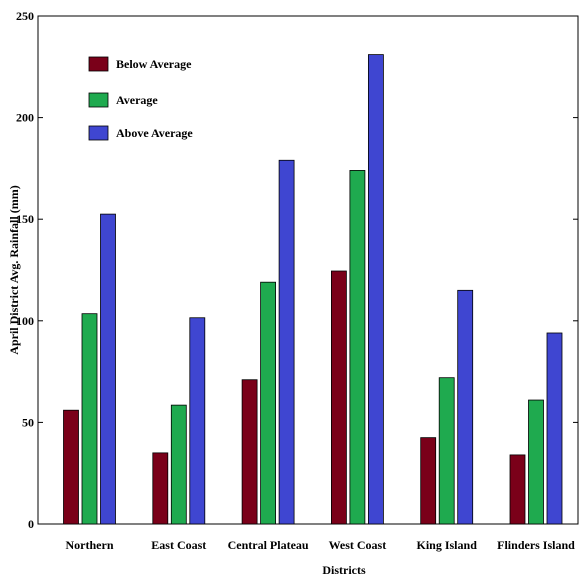  What do you see at coordinates (268, 545) in the screenshot?
I see `x-tick-label: Central Plateau` at bounding box center [268, 545].